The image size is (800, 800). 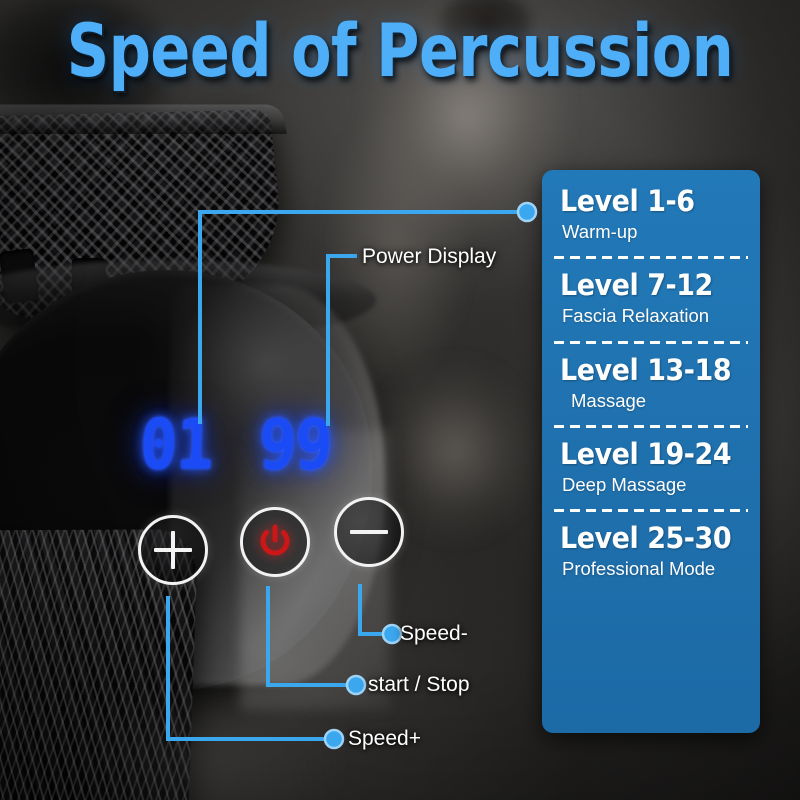 What do you see at coordinates (646, 538) in the screenshot?
I see `level-range: Level 25-30` at bounding box center [646, 538].